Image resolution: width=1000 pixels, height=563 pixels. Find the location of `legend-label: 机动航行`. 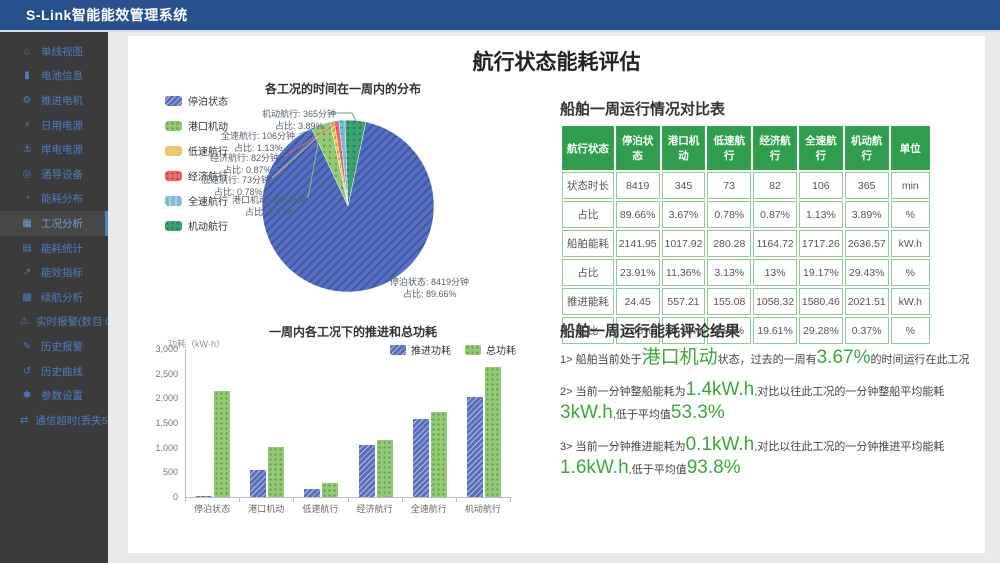

legend-label: 机动航行 is located at coordinates (208, 227).